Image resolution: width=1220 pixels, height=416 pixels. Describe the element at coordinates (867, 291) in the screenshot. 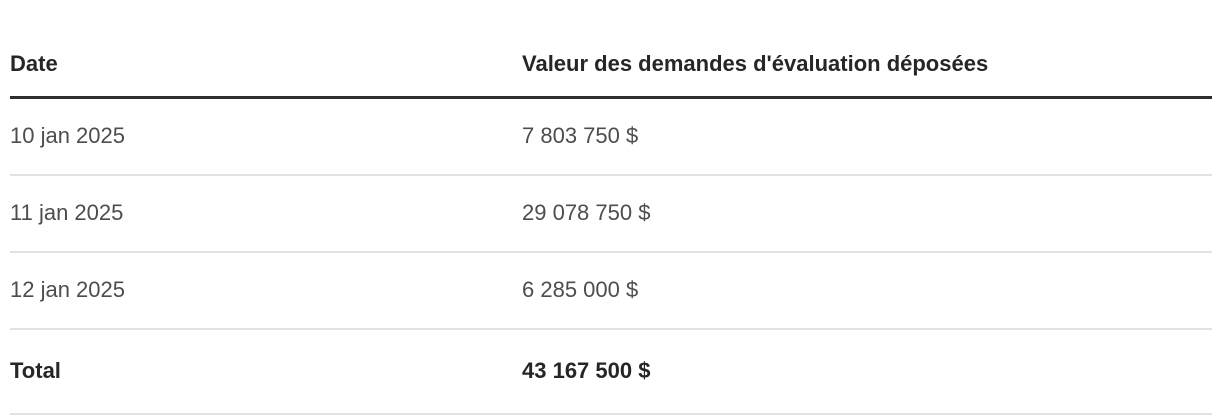

I see `row-value: 6 285 000 $` at that location.